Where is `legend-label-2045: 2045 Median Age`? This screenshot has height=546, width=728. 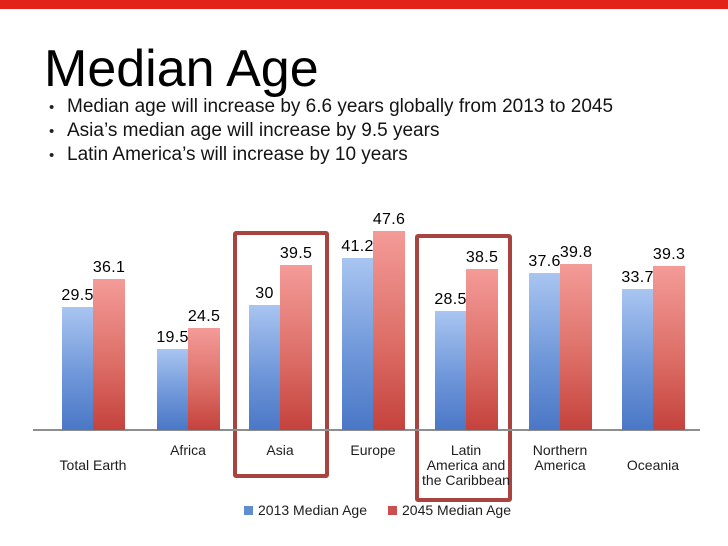 legend-label-2045: 2045 Median Age is located at coordinates (456, 510).